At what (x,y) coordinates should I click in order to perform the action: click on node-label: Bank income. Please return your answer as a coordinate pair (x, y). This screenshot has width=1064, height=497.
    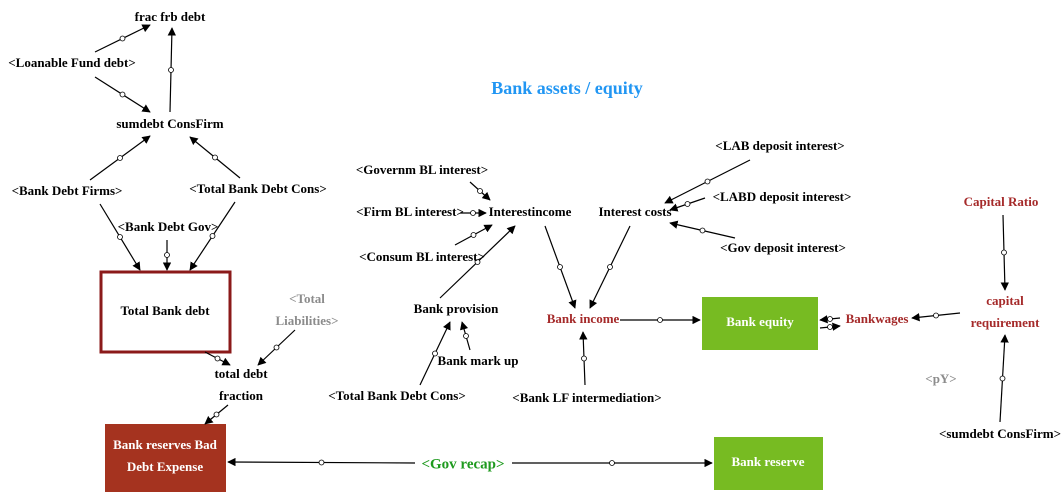
    Looking at the image, I should click on (583, 318).